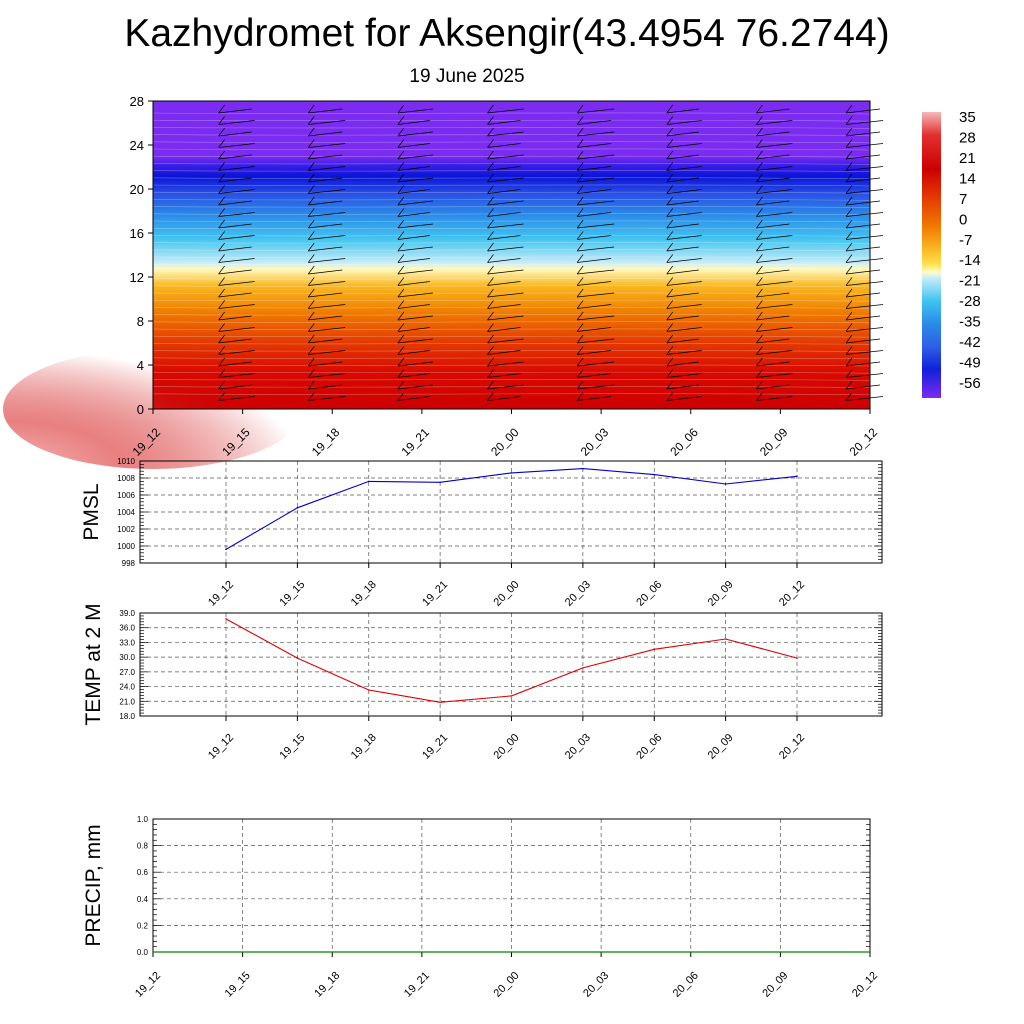 The image size is (1024, 1024). What do you see at coordinates (137, 233) in the screenshot?
I see `heatmap-ytick-label: 16` at bounding box center [137, 233].